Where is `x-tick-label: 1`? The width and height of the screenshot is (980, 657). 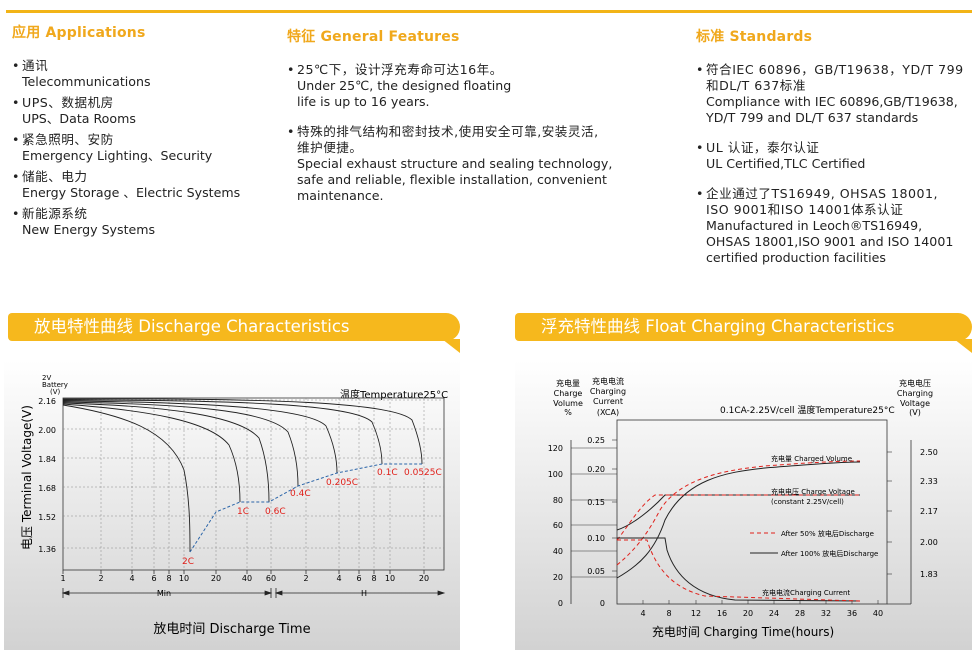 x-tick-label: 1 is located at coordinates (62, 578).